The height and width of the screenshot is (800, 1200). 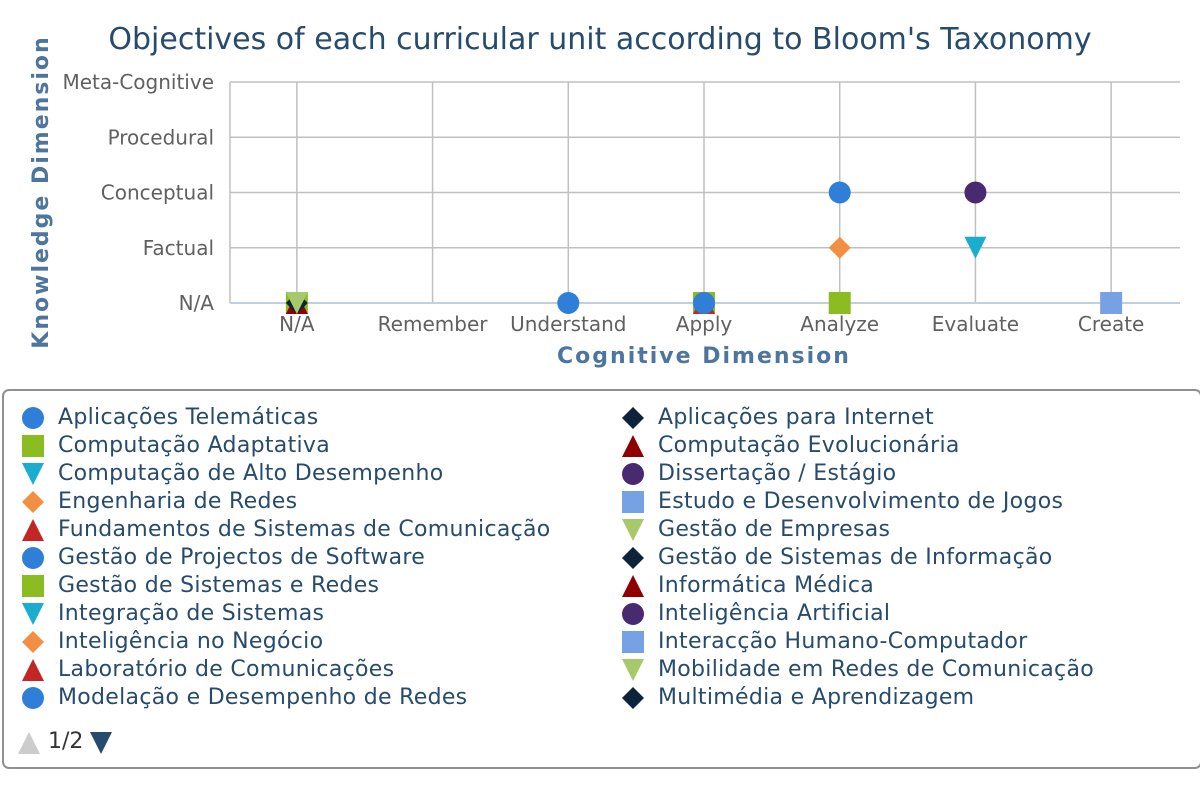 I want to click on y-tick-label: Meta-Cognitive, so click(x=138, y=82).